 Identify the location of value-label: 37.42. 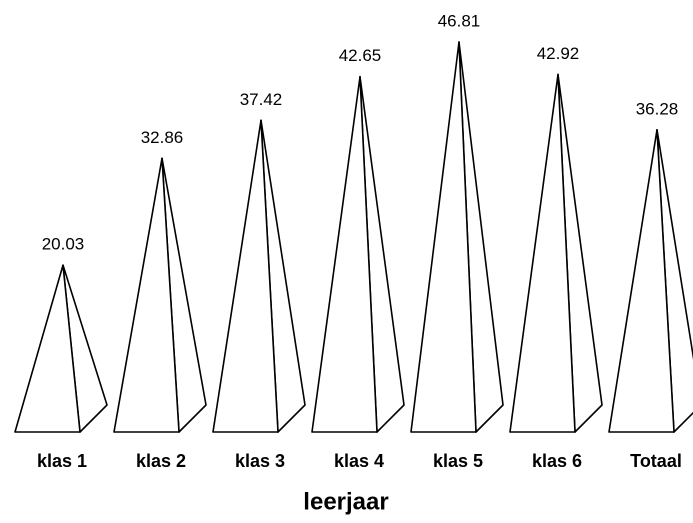
(261, 99).